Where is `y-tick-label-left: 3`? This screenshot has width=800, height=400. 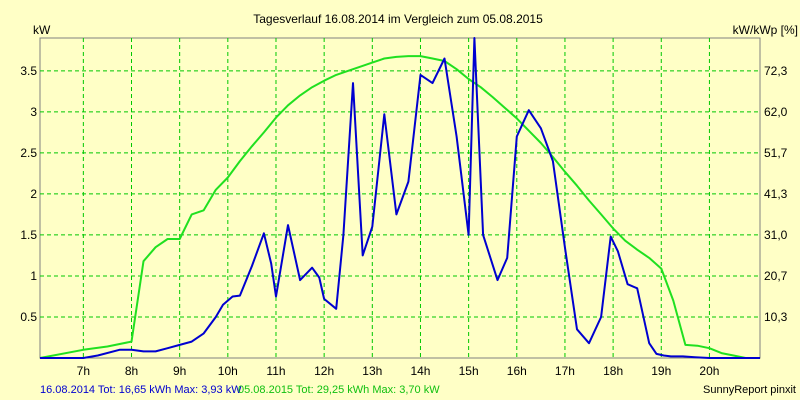
y-tick-label-left: 3 is located at coordinates (33, 112).